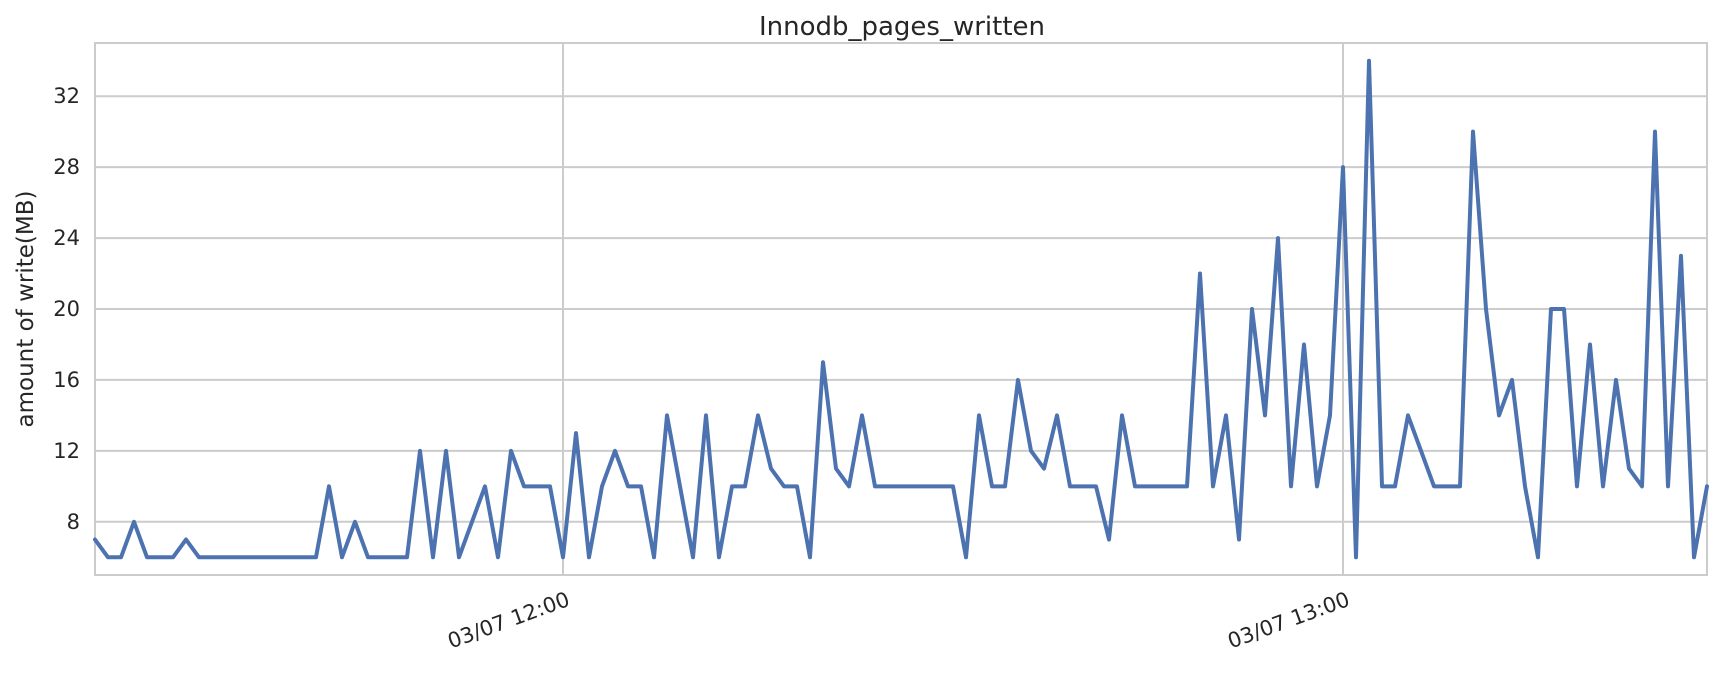 The width and height of the screenshot is (1720, 676). What do you see at coordinates (66, 96) in the screenshot?
I see `y-tick-label: 32` at bounding box center [66, 96].